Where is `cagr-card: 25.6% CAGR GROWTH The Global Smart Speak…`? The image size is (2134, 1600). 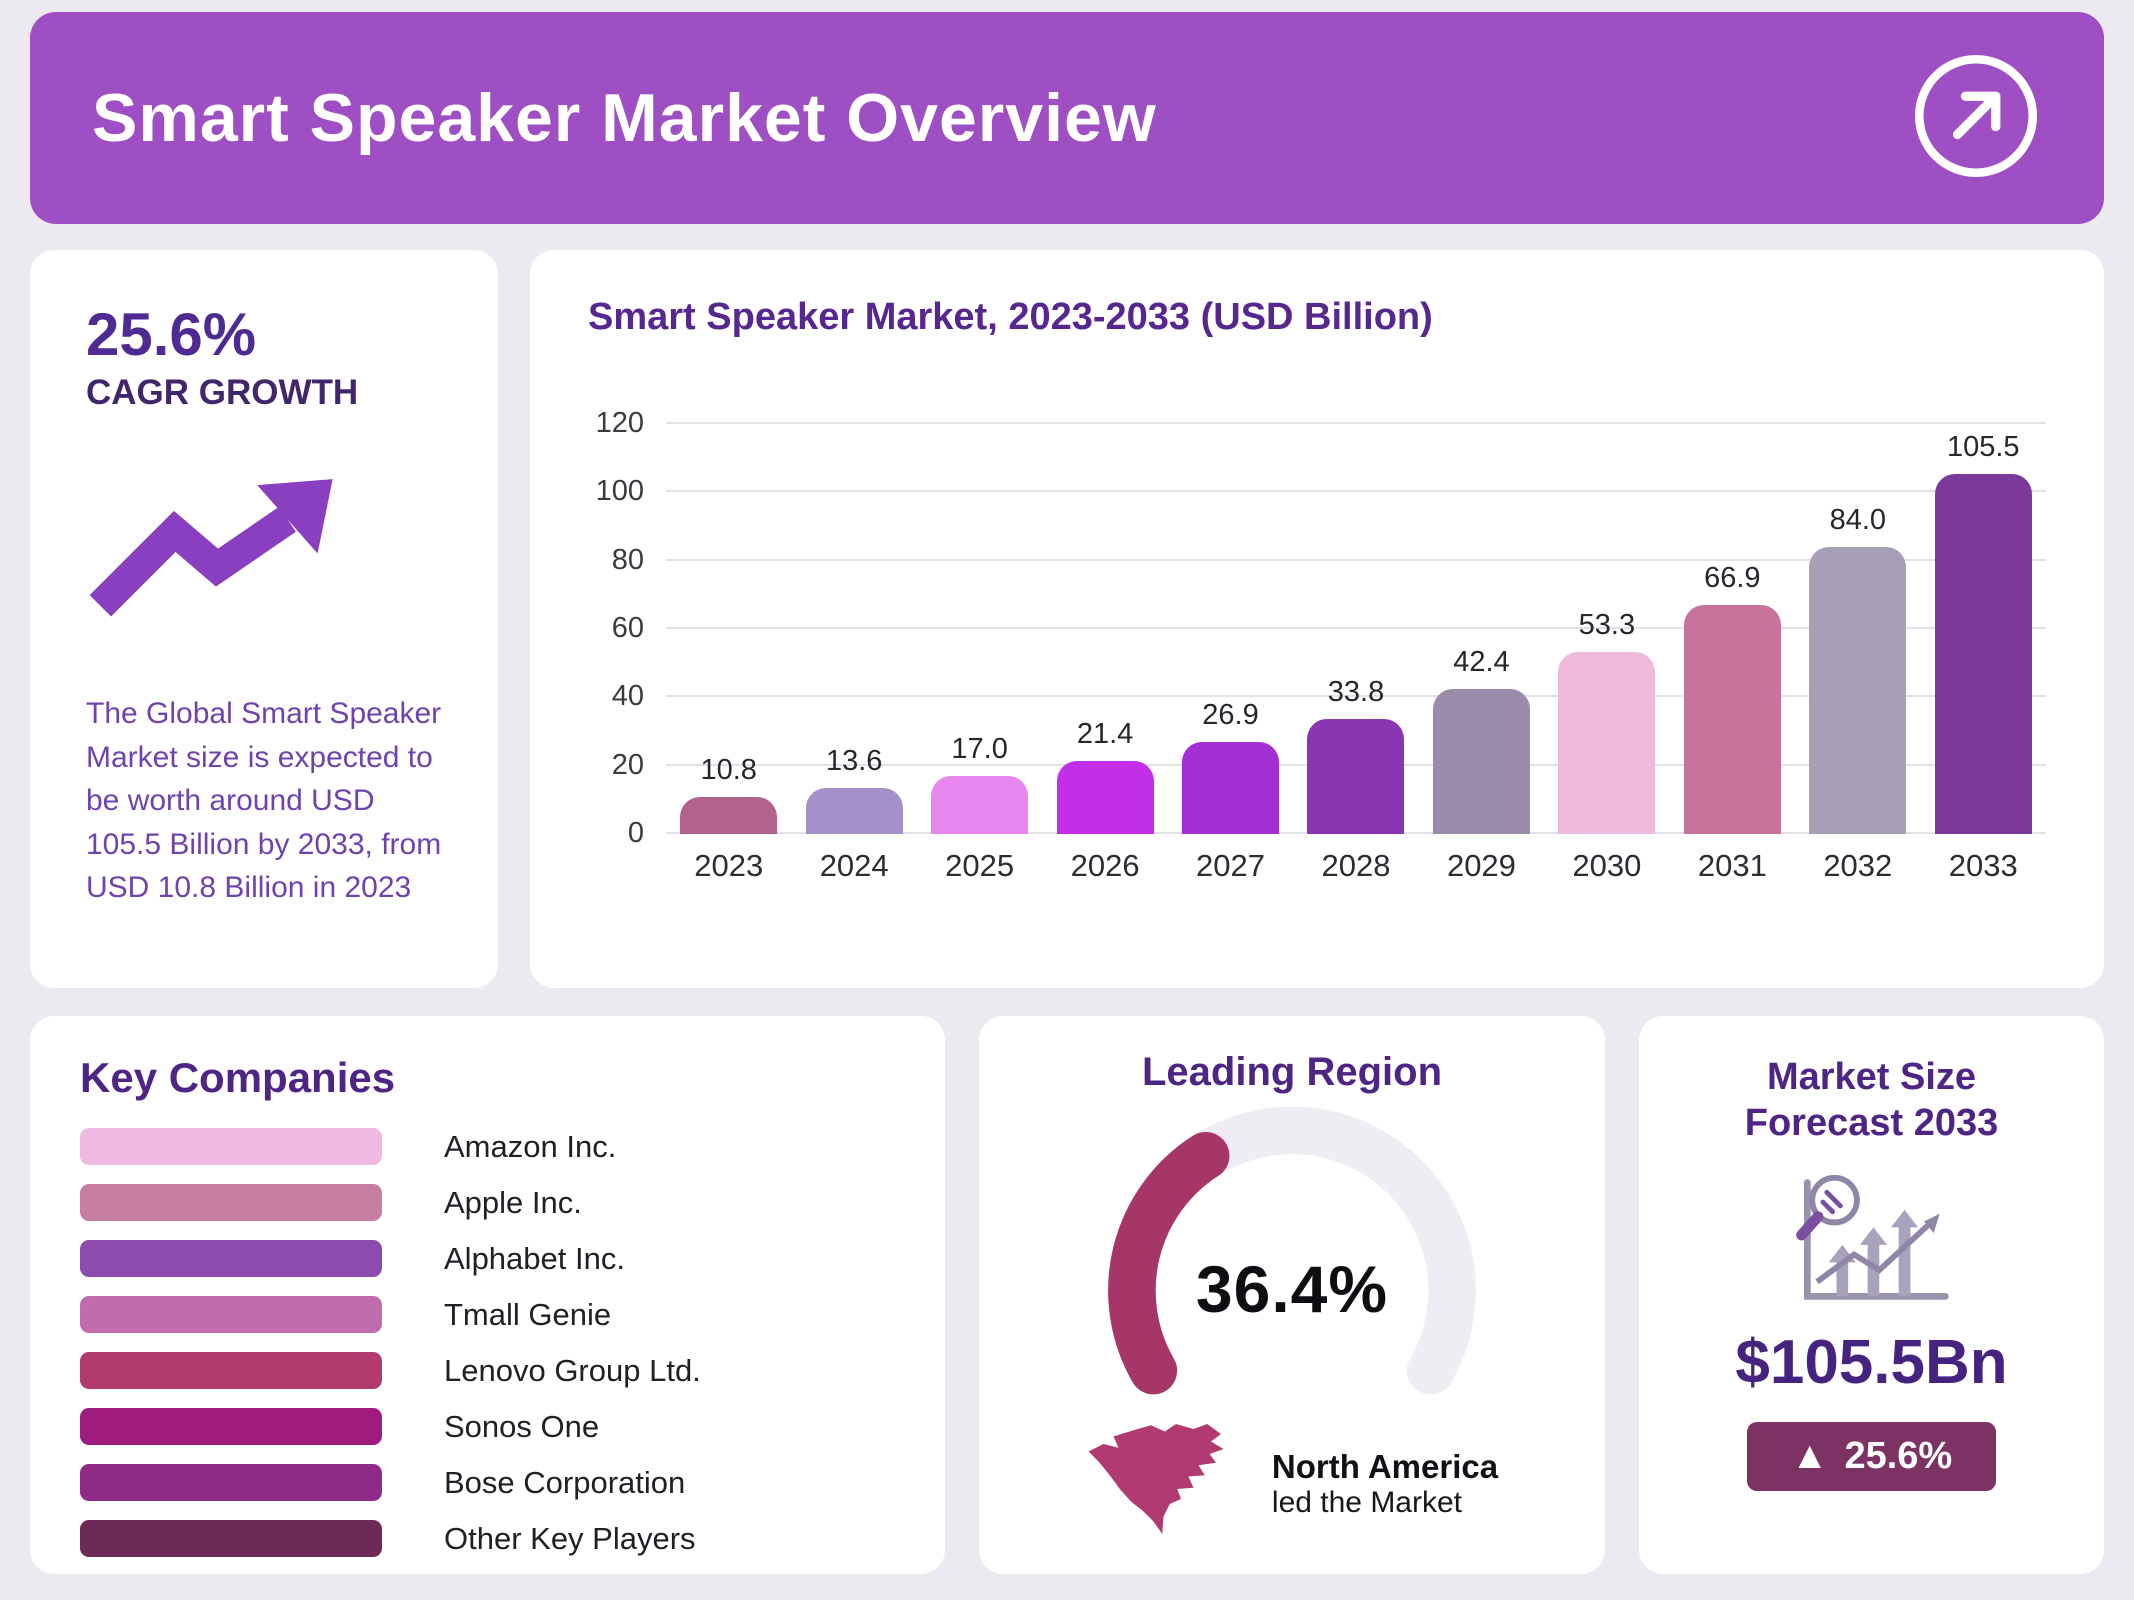 cagr-card: 25.6% CAGR GROWTH The Global Smart Speak… is located at coordinates (264, 619).